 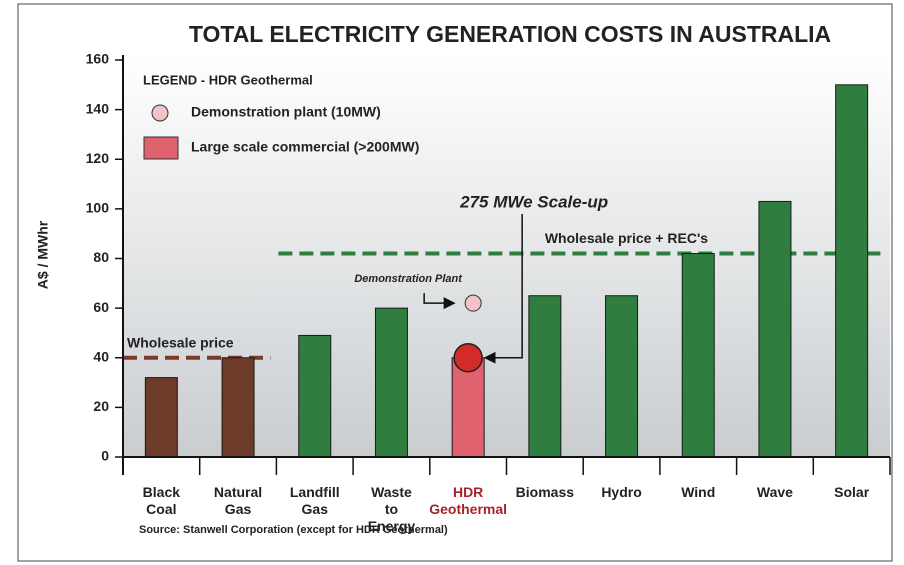 What do you see at coordinates (238, 500) in the screenshot?
I see `x-tick-label: Natural Gas` at bounding box center [238, 500].